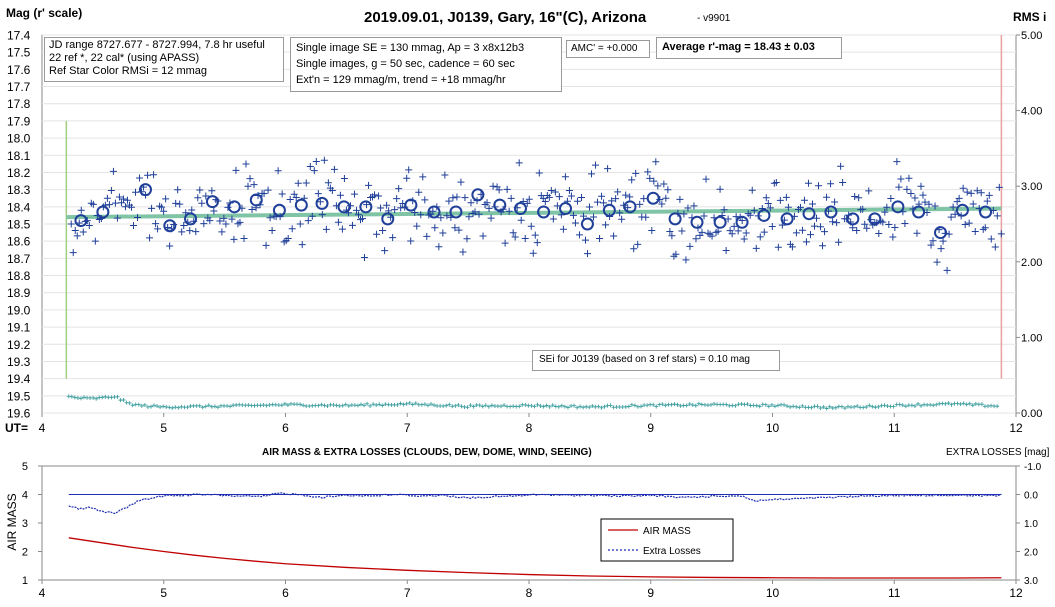 This screenshot has height=607, width=1055. Describe the element at coordinates (25, 496) in the screenshot. I see `bottom-y-tick-label: 4` at that location.